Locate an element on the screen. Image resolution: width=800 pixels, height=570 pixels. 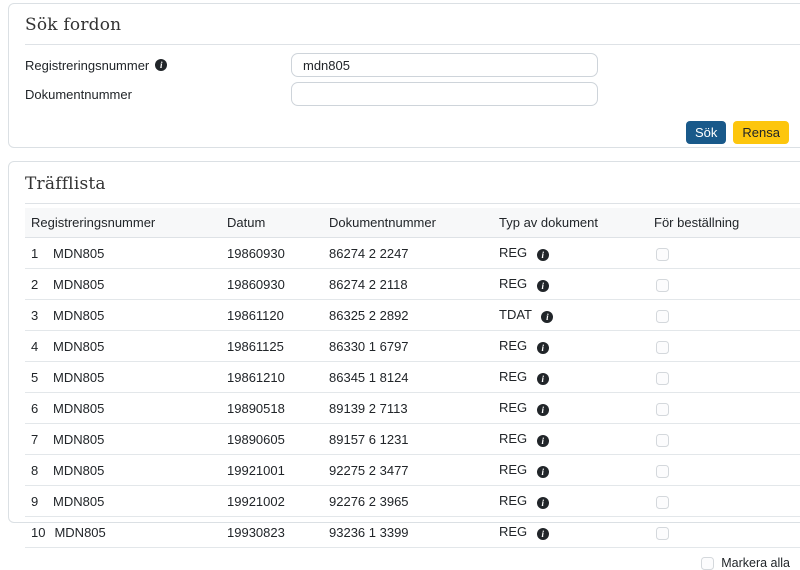
row-number: 5 is located at coordinates (35, 377).